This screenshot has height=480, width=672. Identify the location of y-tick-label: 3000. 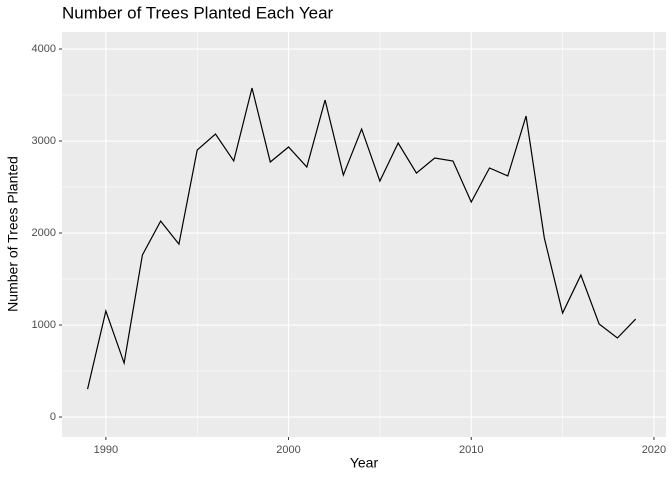
(44, 141).